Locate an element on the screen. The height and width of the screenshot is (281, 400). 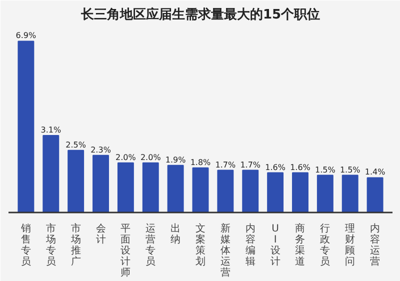
data-label: 6.9% is located at coordinates (26, 35).